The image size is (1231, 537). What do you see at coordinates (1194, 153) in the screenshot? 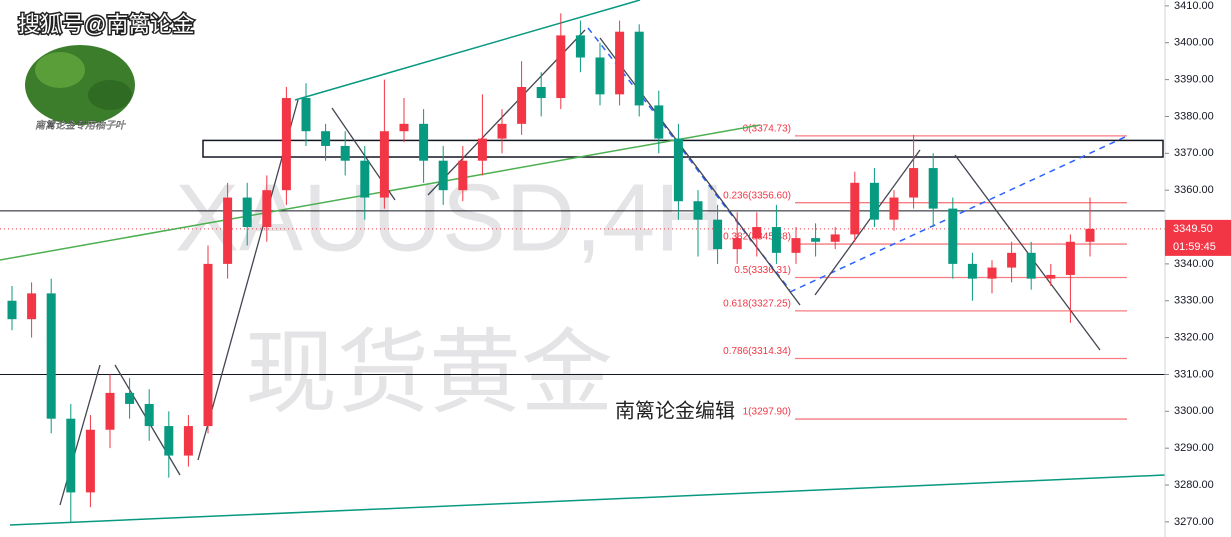
I see `y-tick-label: 3370.00` at bounding box center [1194, 153].